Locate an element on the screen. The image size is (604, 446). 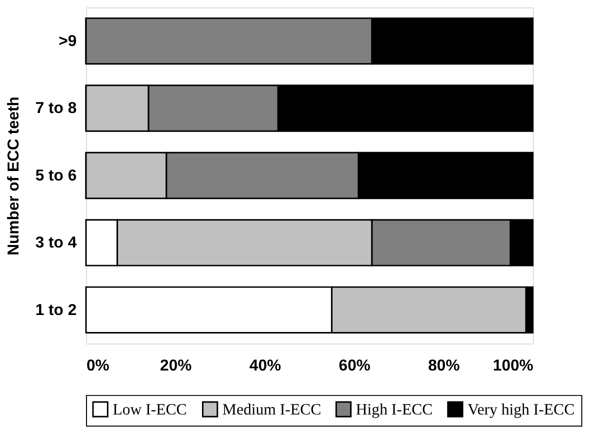
y-tick-label: >9 is located at coordinates (67, 41).